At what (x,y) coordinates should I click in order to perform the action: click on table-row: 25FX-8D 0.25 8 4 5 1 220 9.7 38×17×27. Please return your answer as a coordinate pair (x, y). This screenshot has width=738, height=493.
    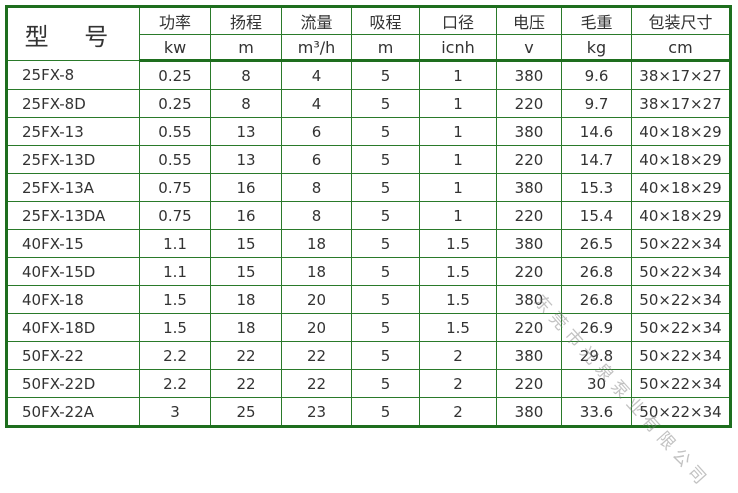
    Looking at the image, I should click on (368, 103).